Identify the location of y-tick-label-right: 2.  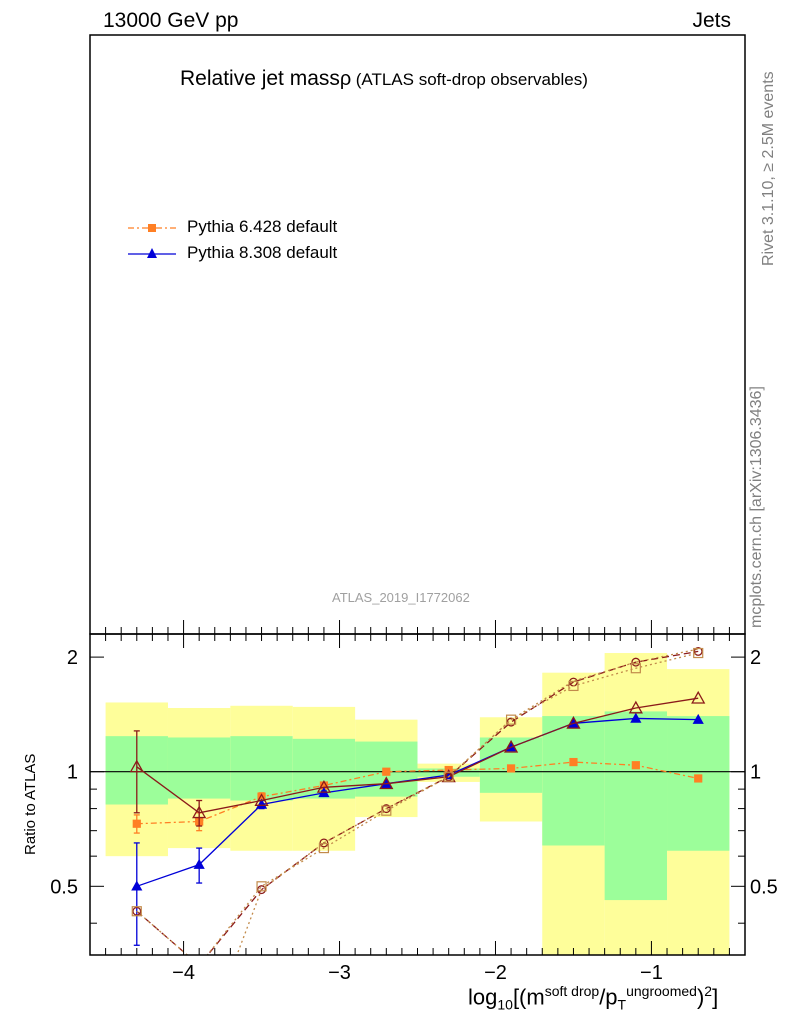
(755, 658).